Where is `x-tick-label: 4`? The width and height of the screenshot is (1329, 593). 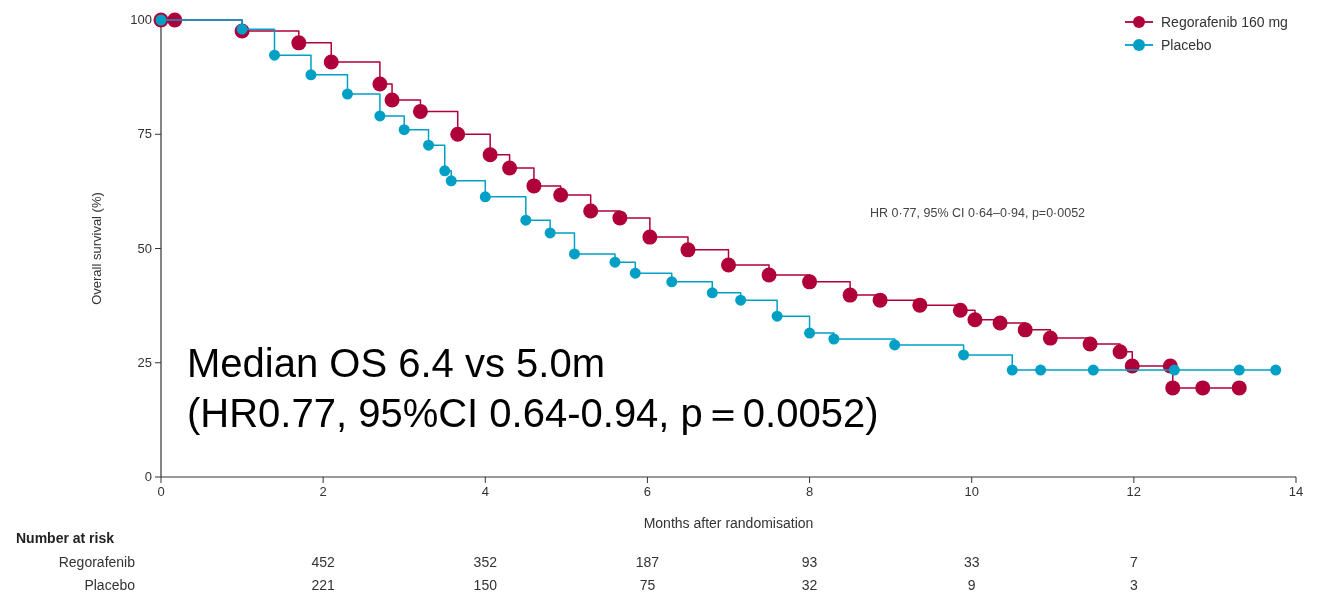
x-tick-label: 4 is located at coordinates (485, 491).